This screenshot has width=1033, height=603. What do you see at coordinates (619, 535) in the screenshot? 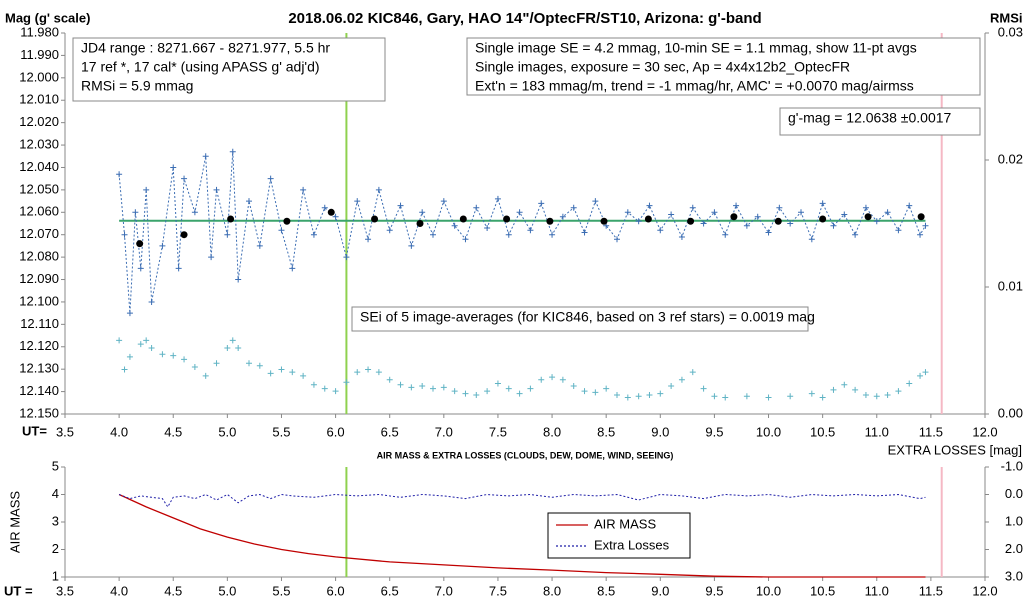
I see `legend-box` at bounding box center [619, 535].